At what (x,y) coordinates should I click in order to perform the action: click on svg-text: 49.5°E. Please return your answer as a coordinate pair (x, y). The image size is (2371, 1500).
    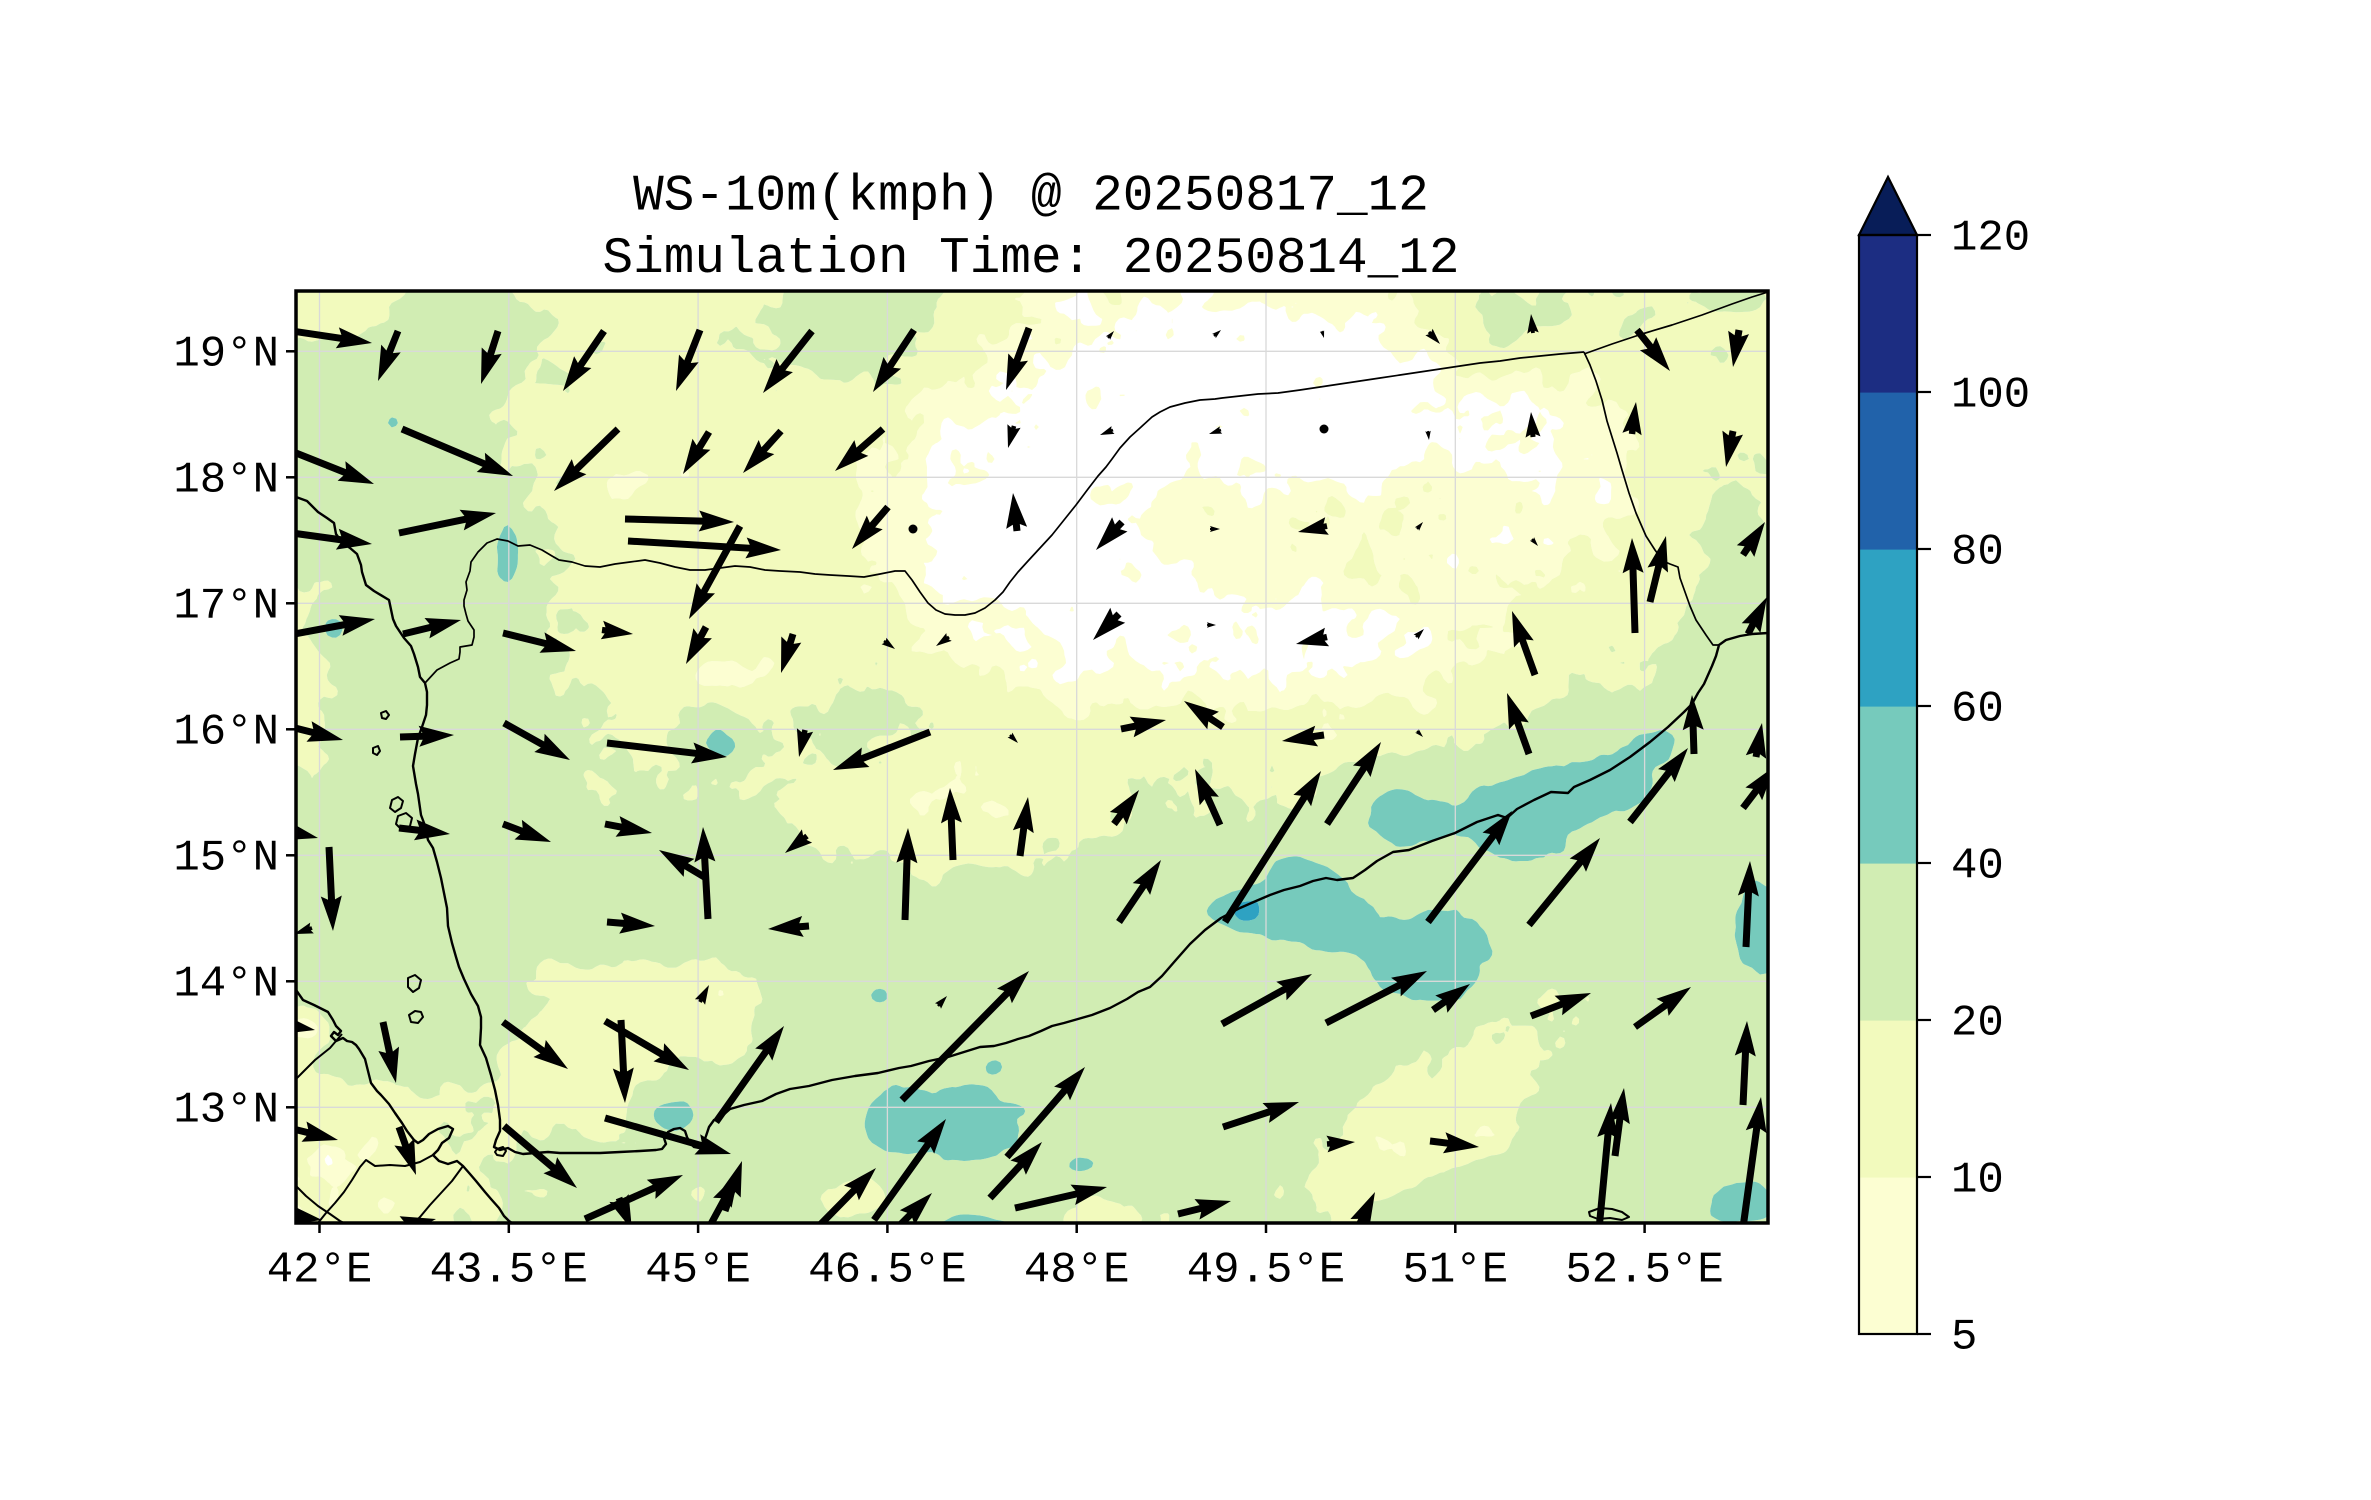
    Looking at the image, I should click on (1266, 1271).